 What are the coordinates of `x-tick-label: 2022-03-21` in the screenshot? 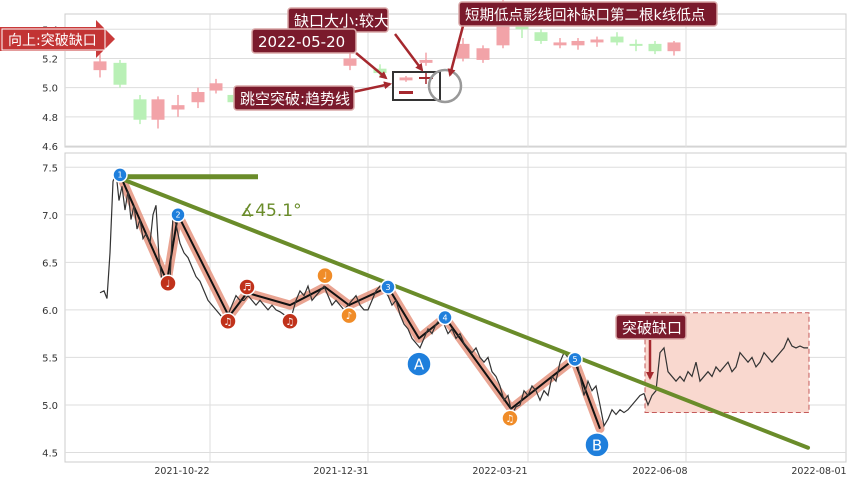 It's located at (499, 471).